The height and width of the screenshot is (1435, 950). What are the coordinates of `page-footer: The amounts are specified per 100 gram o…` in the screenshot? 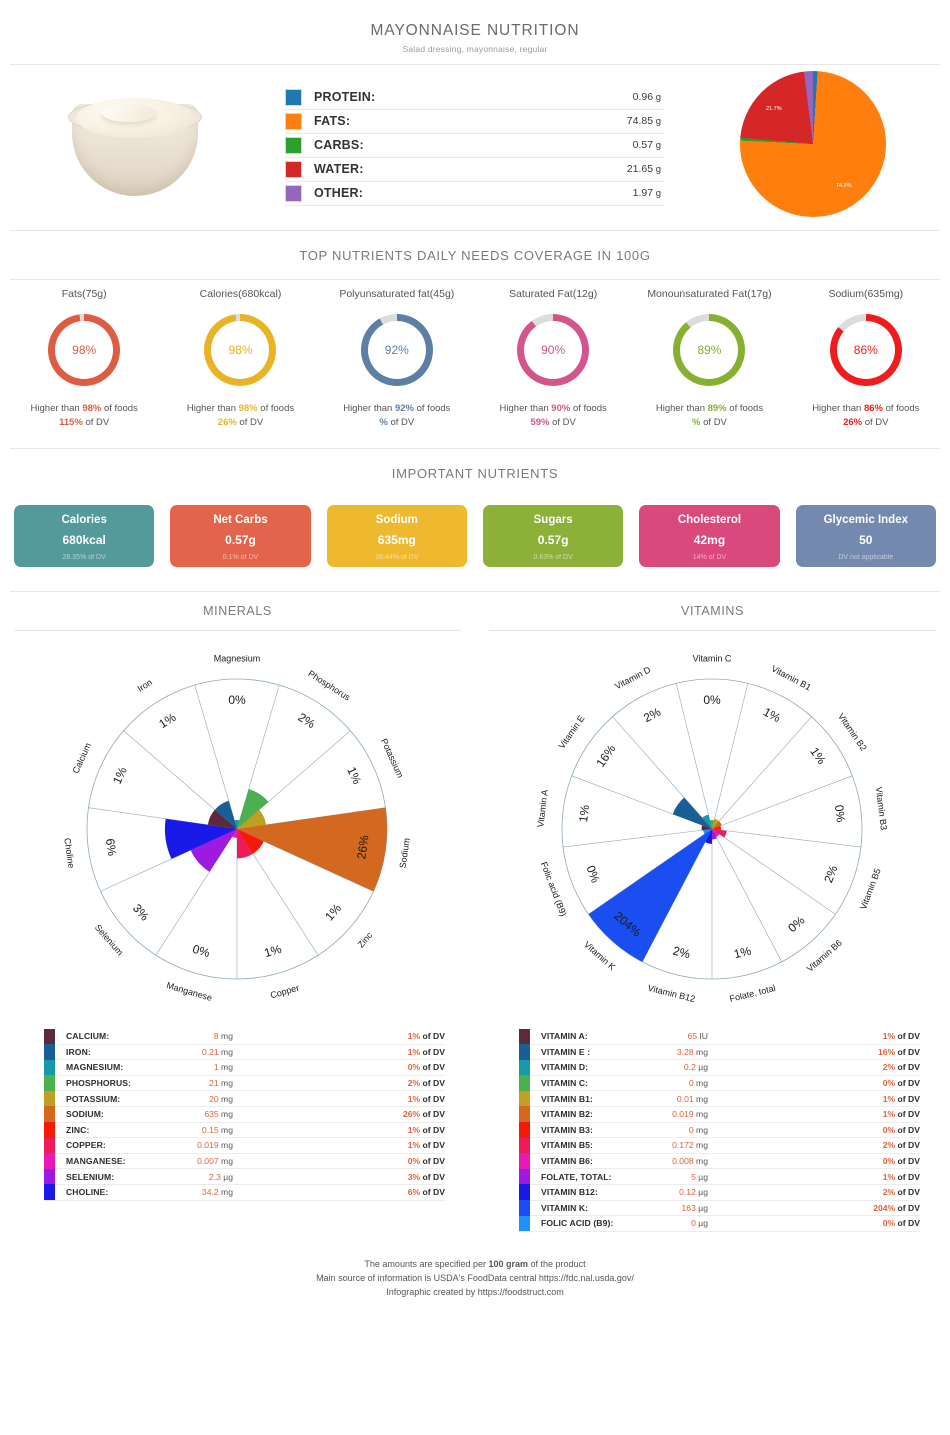 It's located at (475, 1266).